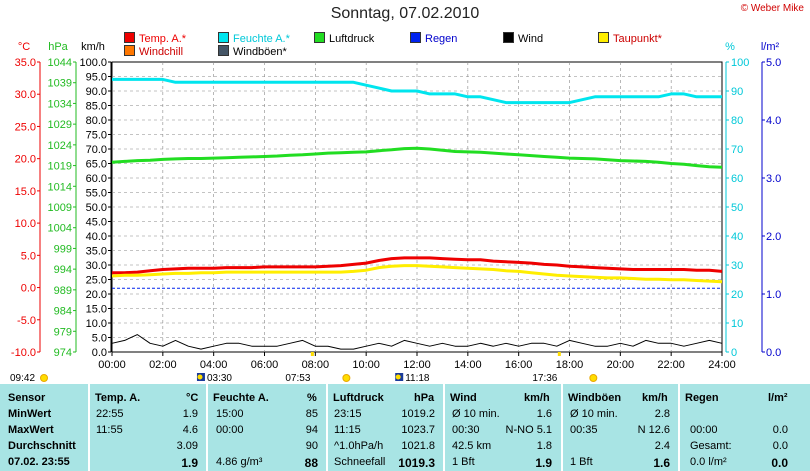 This screenshot has width=810, height=471. Describe the element at coordinates (772, 8) in the screenshot. I see `credit-label: © Weber Mike` at that location.